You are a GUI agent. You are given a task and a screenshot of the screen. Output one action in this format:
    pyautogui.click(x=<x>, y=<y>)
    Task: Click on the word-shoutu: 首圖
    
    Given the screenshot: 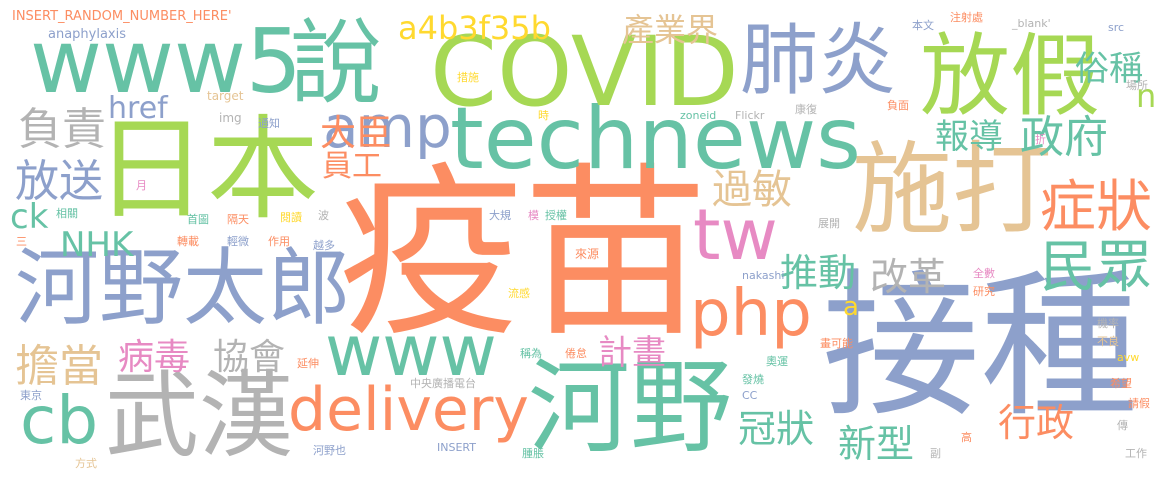 What is the action you would take?
    pyautogui.click(x=198, y=219)
    